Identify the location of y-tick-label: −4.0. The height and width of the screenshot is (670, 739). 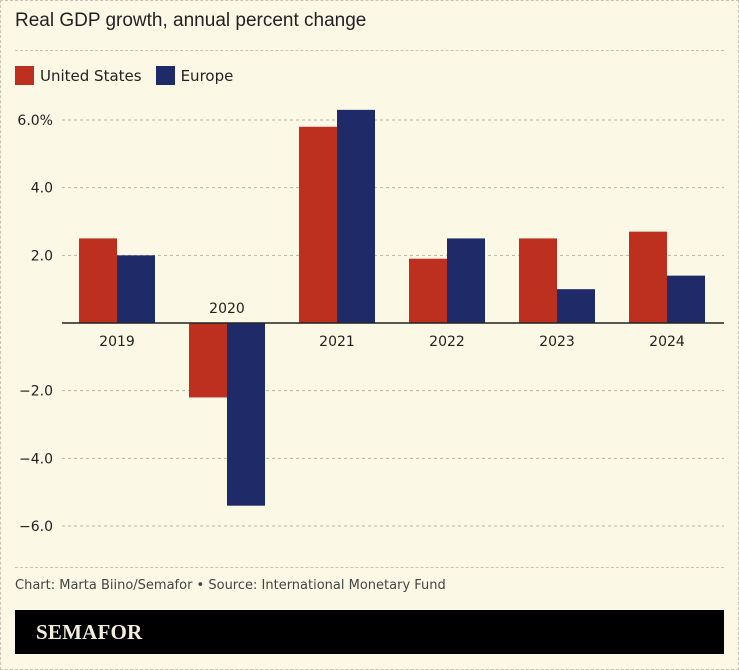
(36, 459).